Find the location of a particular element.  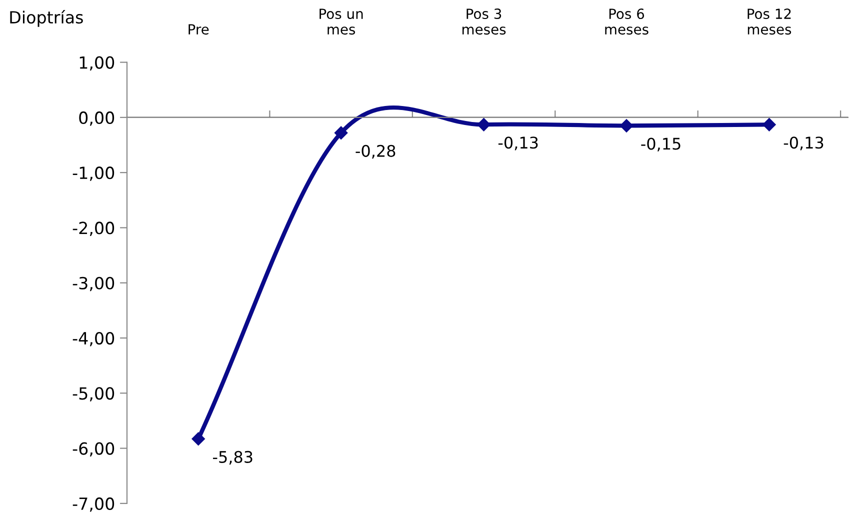

y-axis-title: Dioptrías is located at coordinates (46, 18).